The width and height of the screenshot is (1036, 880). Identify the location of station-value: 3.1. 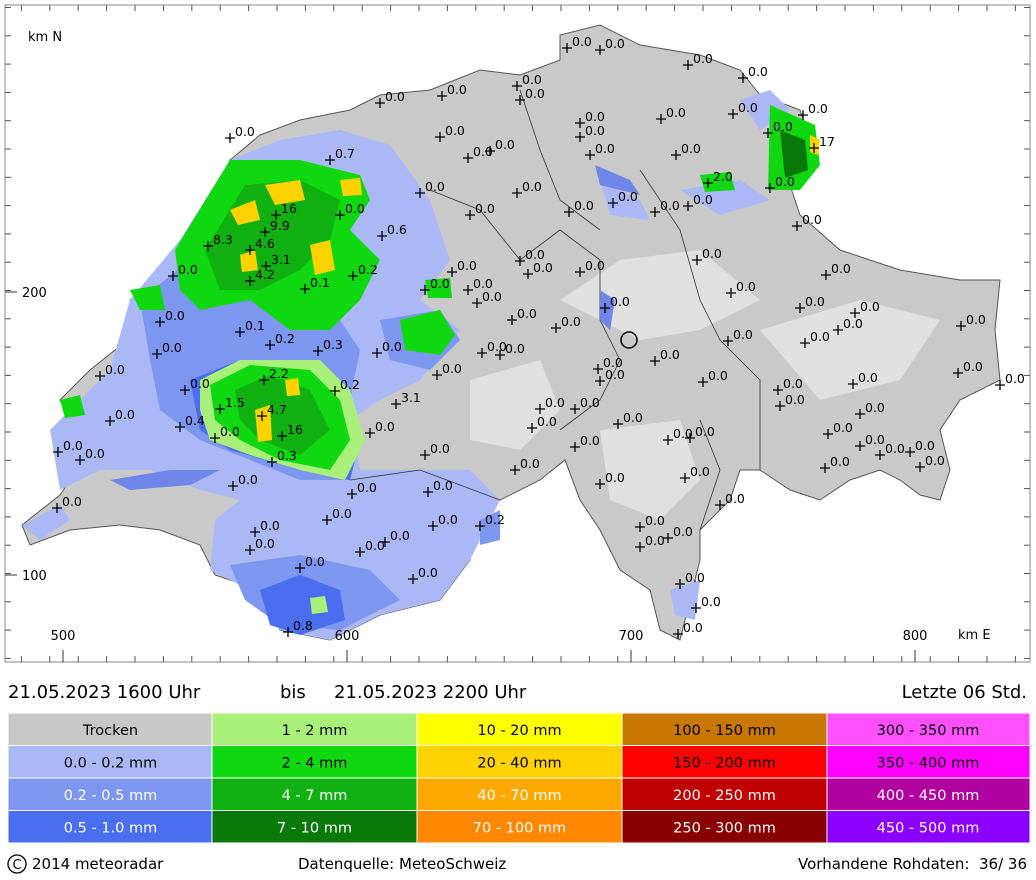
(411, 397).